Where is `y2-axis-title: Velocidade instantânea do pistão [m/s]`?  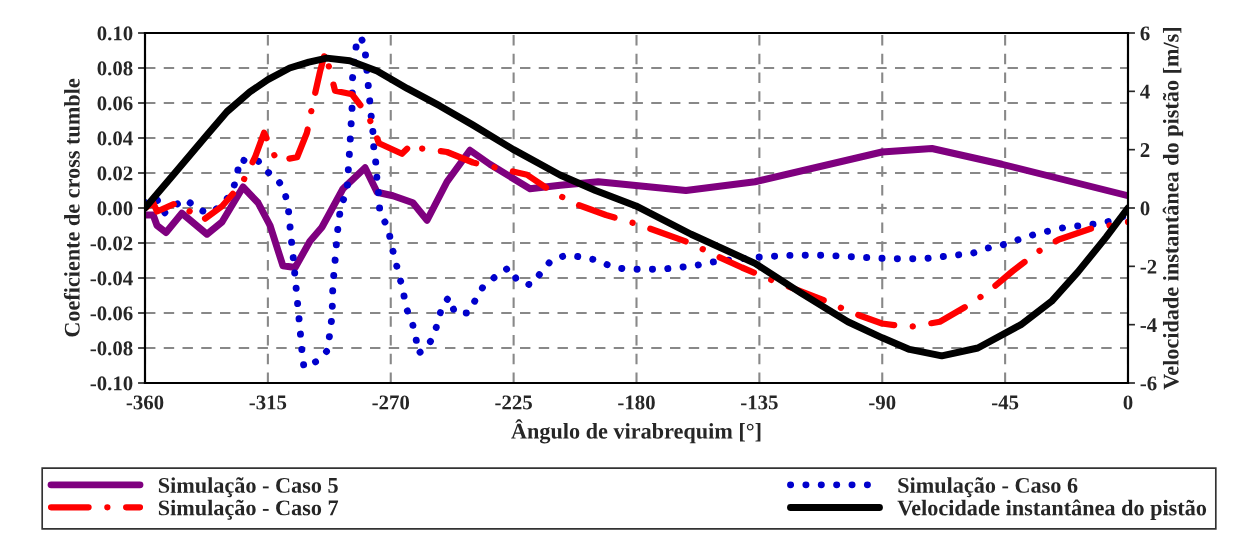 y2-axis-title: Velocidade instantânea do pistão [m/s] is located at coordinates (1173, 208).